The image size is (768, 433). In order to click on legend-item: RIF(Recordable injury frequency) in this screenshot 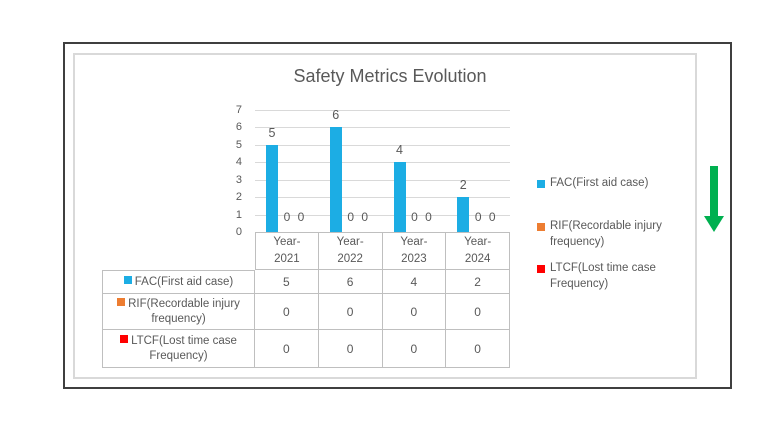, I will do `click(619, 234)`.